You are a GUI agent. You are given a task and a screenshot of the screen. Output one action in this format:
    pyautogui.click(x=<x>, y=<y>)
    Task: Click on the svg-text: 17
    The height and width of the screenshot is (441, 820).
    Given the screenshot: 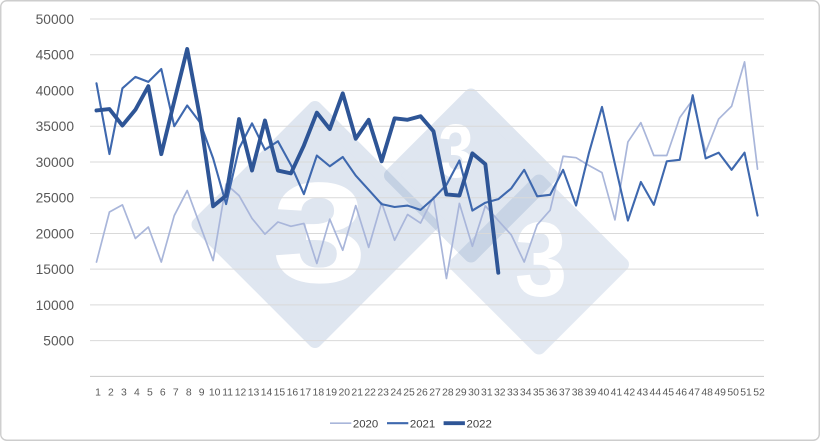 What is the action you would take?
    pyautogui.click(x=306, y=392)
    